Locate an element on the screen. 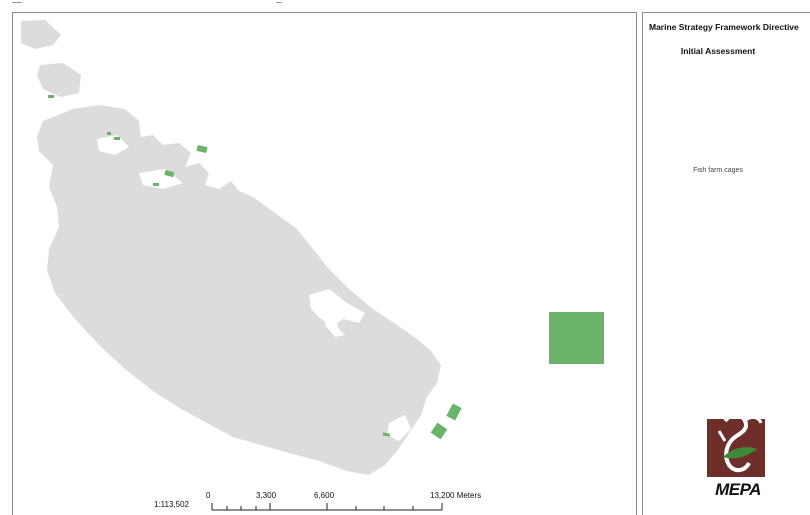 Image resolution: width=810 pixels, height=515 pixels. legend-item-label: Fish farm cages is located at coordinates (718, 170).